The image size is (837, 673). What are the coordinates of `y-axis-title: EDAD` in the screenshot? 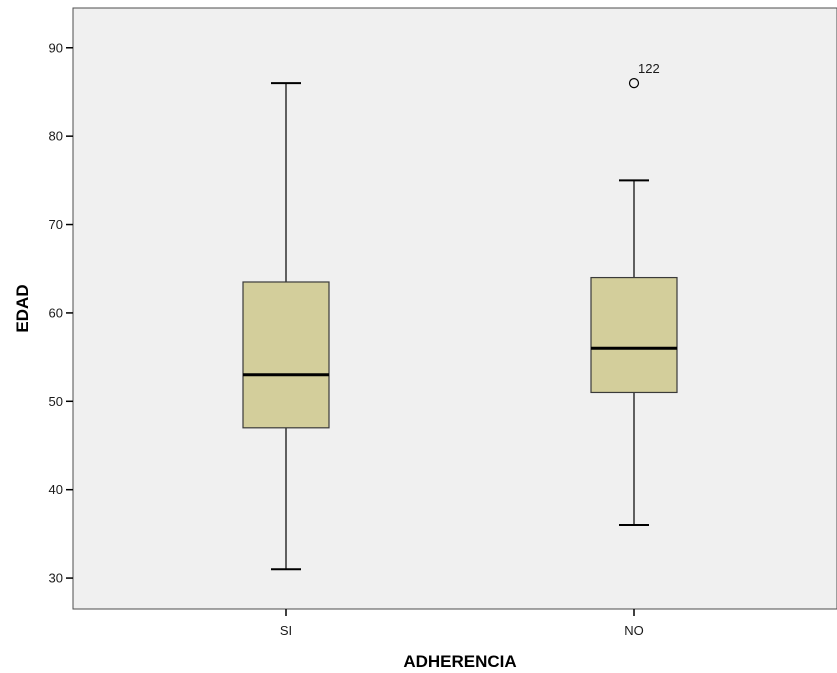 It's located at (22, 308).